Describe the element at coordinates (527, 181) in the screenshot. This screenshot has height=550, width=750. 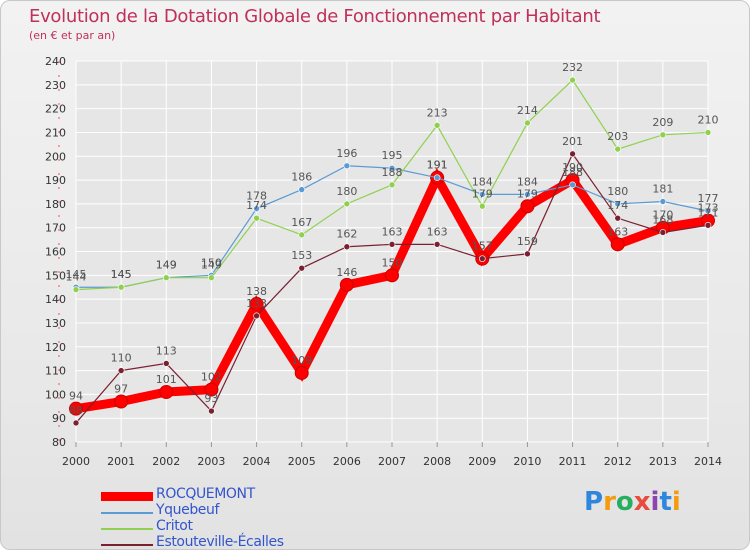
I see `data-label-1: 184` at that location.